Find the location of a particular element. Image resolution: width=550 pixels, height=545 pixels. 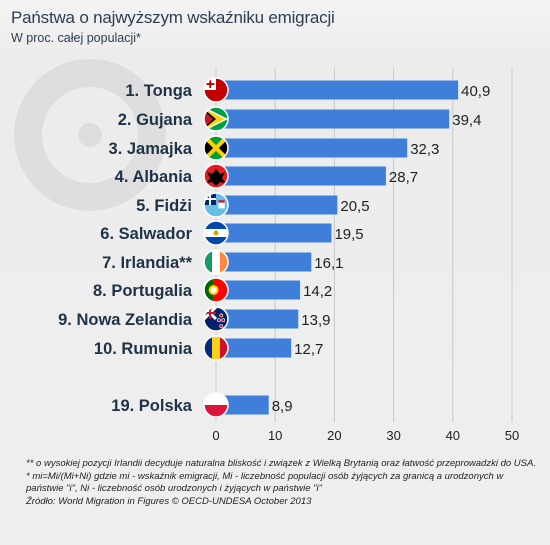

category-label: 4. Albania is located at coordinates (154, 177).